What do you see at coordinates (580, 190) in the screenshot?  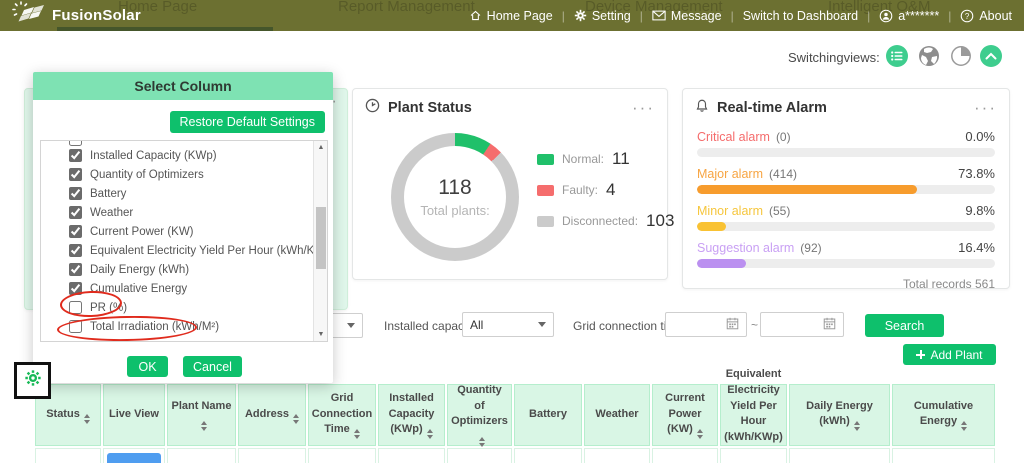 I see `legend-label: Faulty:` at bounding box center [580, 190].